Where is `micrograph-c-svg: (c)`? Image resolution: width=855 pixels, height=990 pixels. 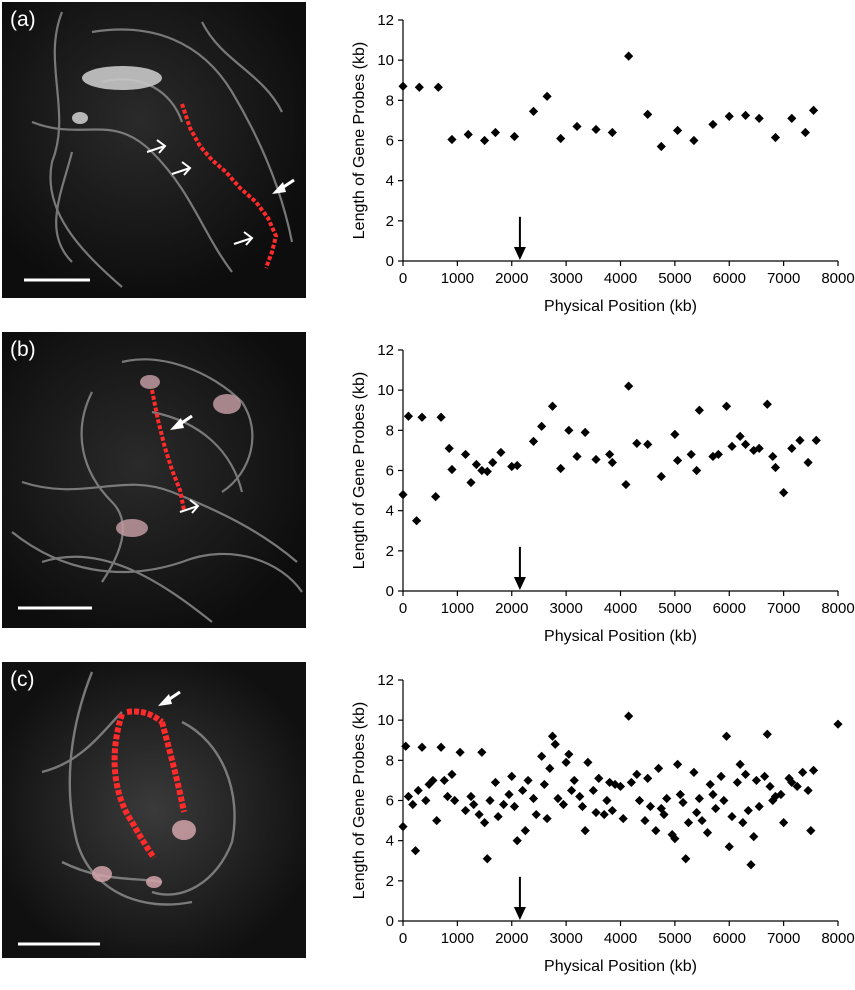
micrograph-c-svg: (c) is located at coordinates (154, 810).